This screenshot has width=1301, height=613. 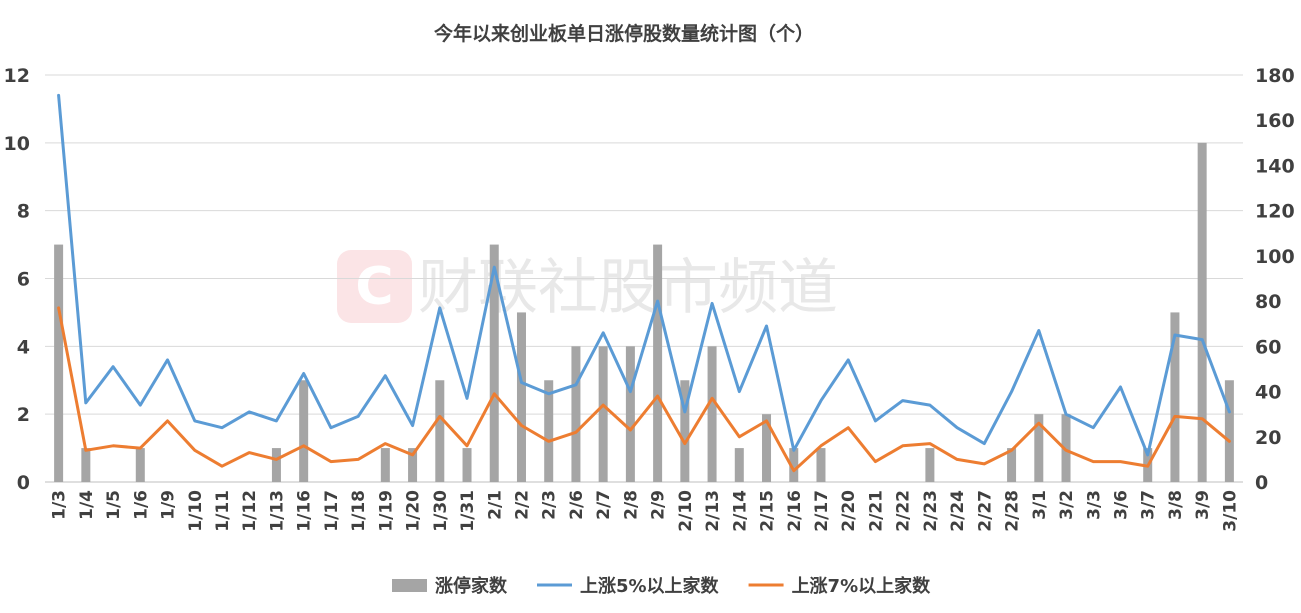 I want to click on x-tick-label: 1/30, so click(x=441, y=511).